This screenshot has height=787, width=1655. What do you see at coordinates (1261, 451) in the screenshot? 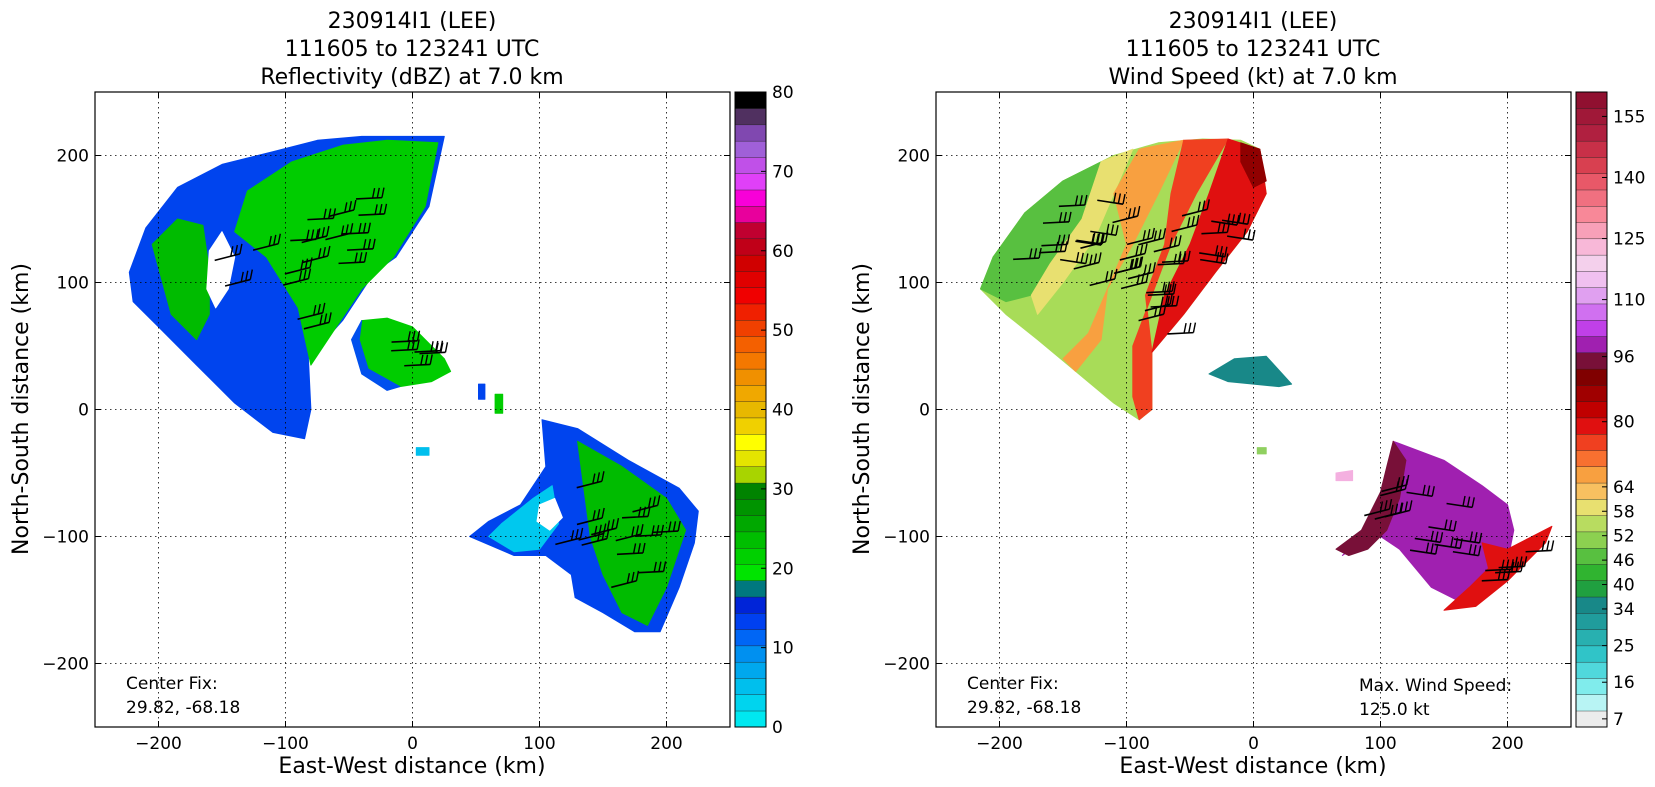
I see `region-ws-green-spot` at bounding box center [1261, 451].